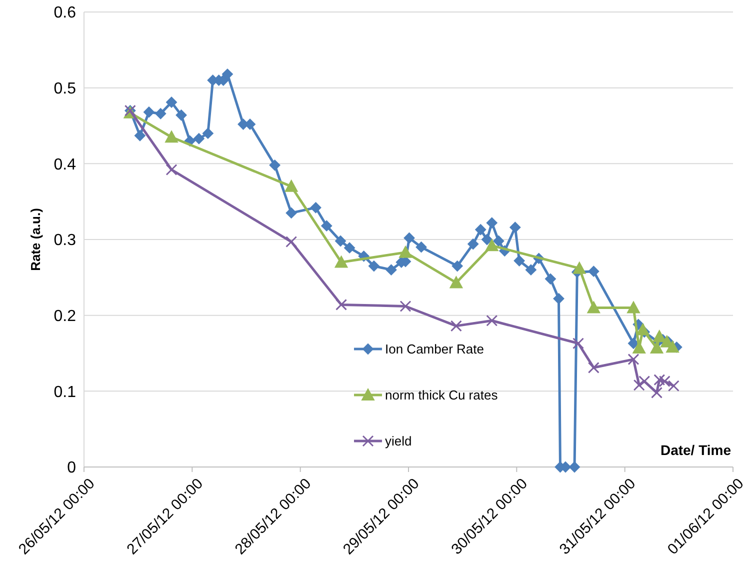  I want to click on y-tick-label: 0.2, so click(65, 316).